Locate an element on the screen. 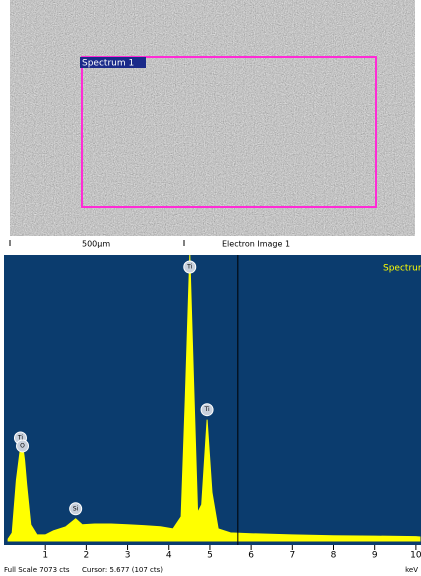  full-scale: Full Scale 7073 cts is located at coordinates (37, 570).